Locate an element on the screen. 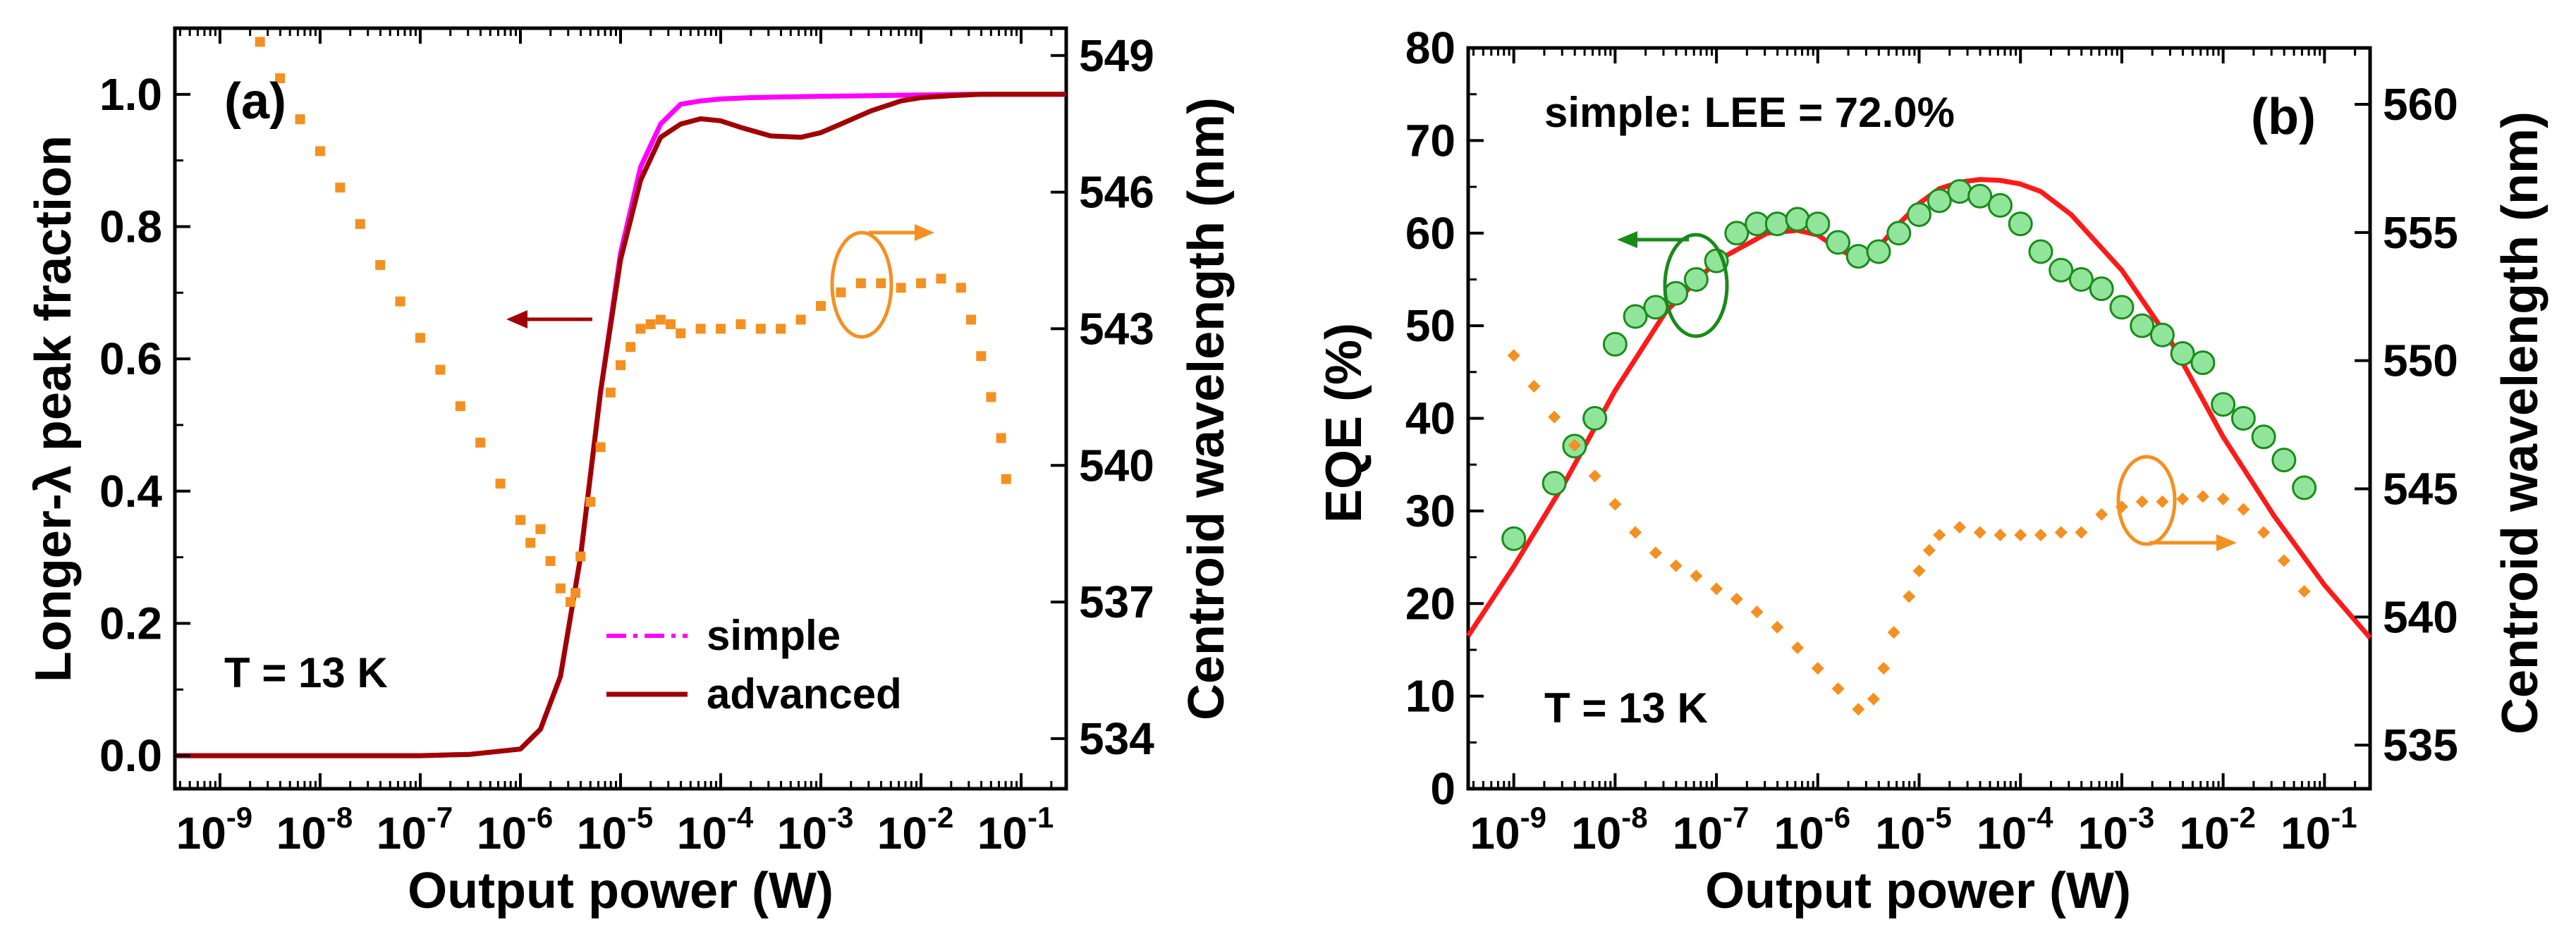 This screenshot has height=929, width=2576. axis-title-y-right-b: Centroid wavelength (nm) is located at coordinates (2520, 422).